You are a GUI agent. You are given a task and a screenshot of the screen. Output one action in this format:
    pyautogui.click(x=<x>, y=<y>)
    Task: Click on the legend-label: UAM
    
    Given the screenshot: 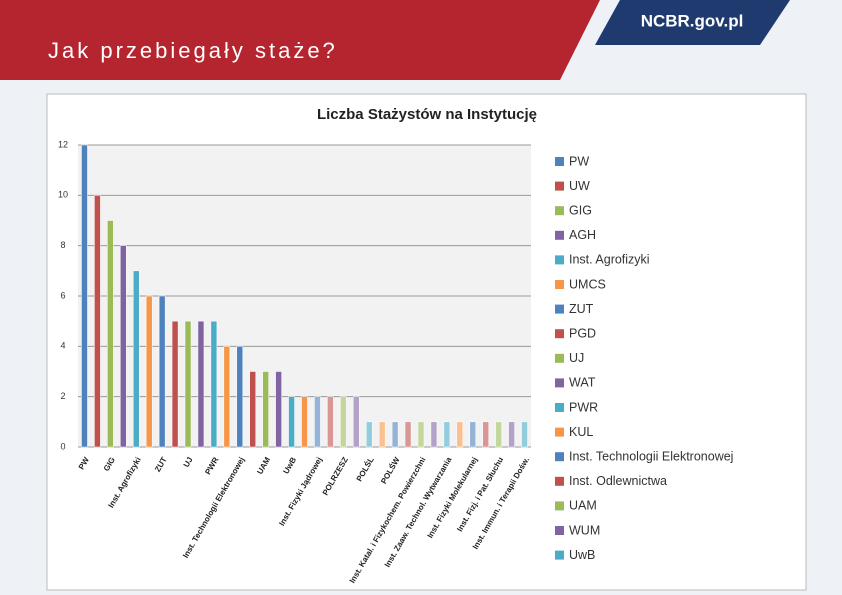 What is the action you would take?
    pyautogui.click(x=583, y=506)
    